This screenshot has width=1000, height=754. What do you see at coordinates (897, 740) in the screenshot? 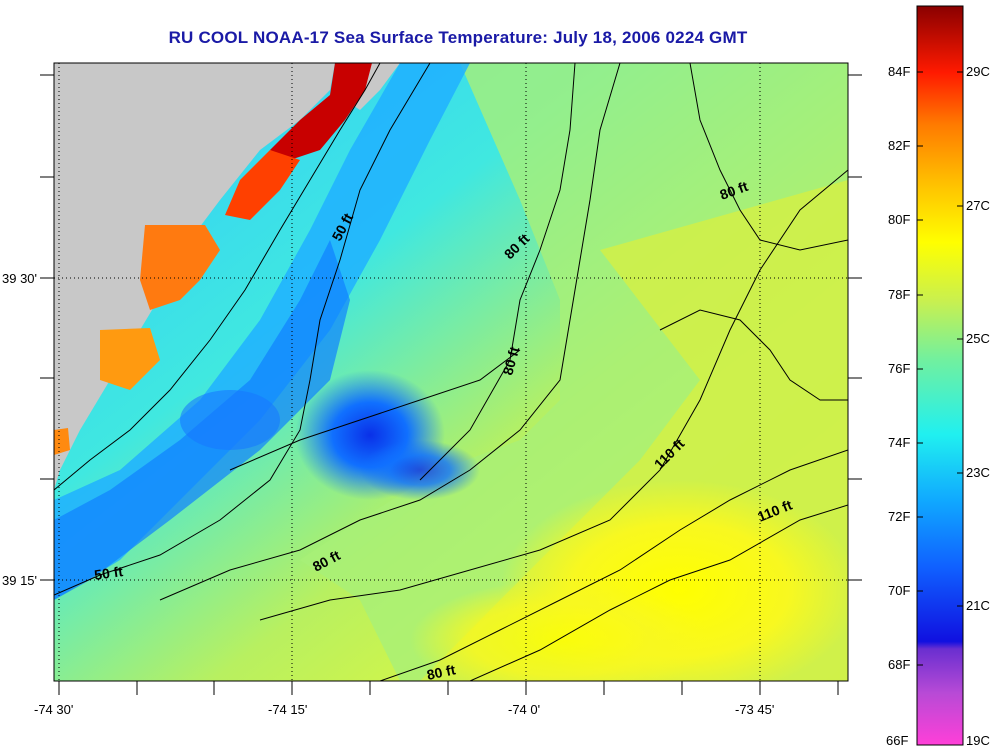
I see `colorbar-label-f: 66F` at bounding box center [897, 740].